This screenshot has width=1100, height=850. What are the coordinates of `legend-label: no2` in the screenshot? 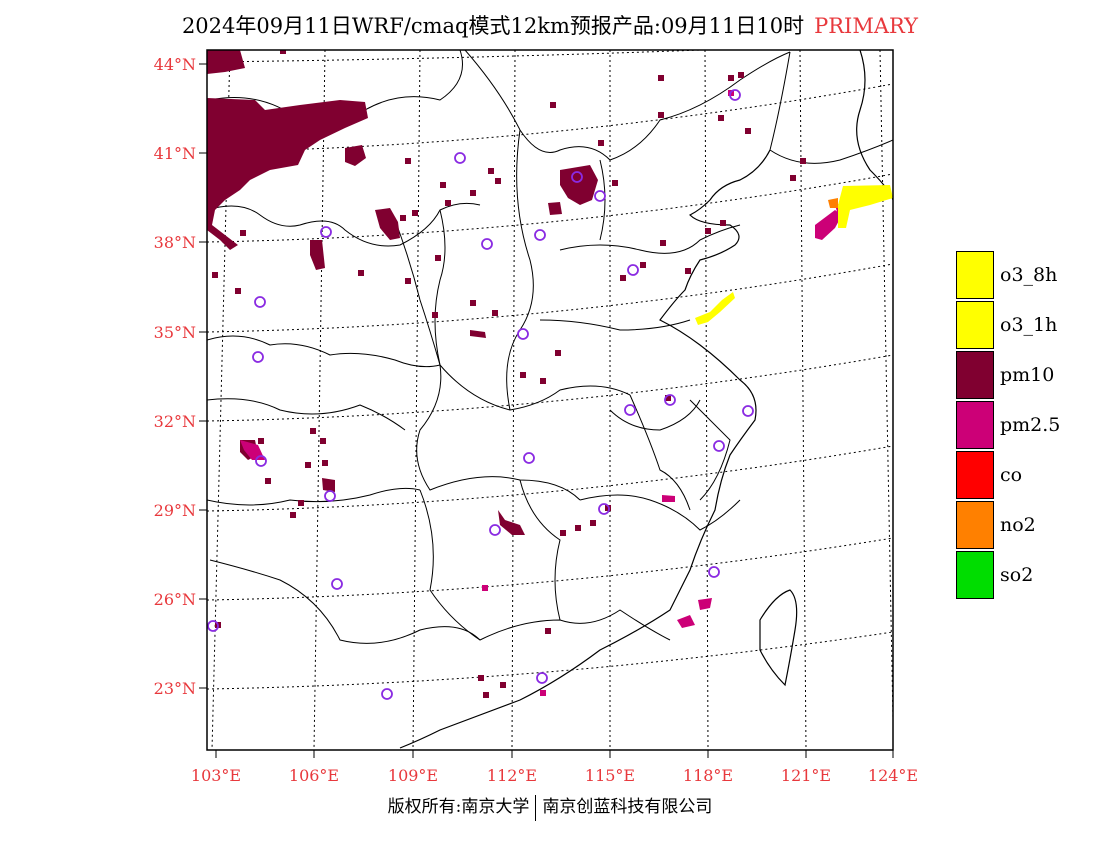 It's located at (1018, 525).